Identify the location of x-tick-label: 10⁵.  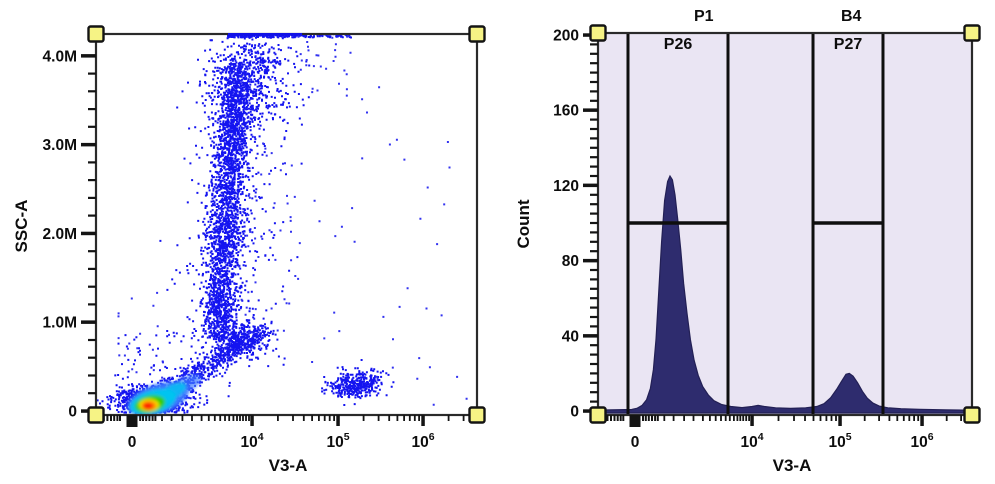
(337, 441).